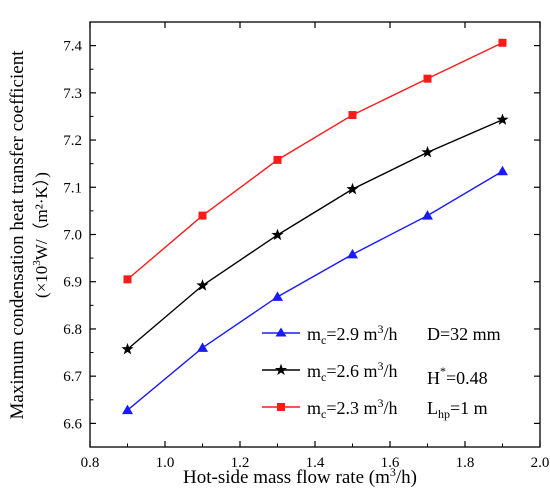  What do you see at coordinates (540, 463) in the screenshot?
I see `x-tick-label: 2.0` at bounding box center [540, 463].